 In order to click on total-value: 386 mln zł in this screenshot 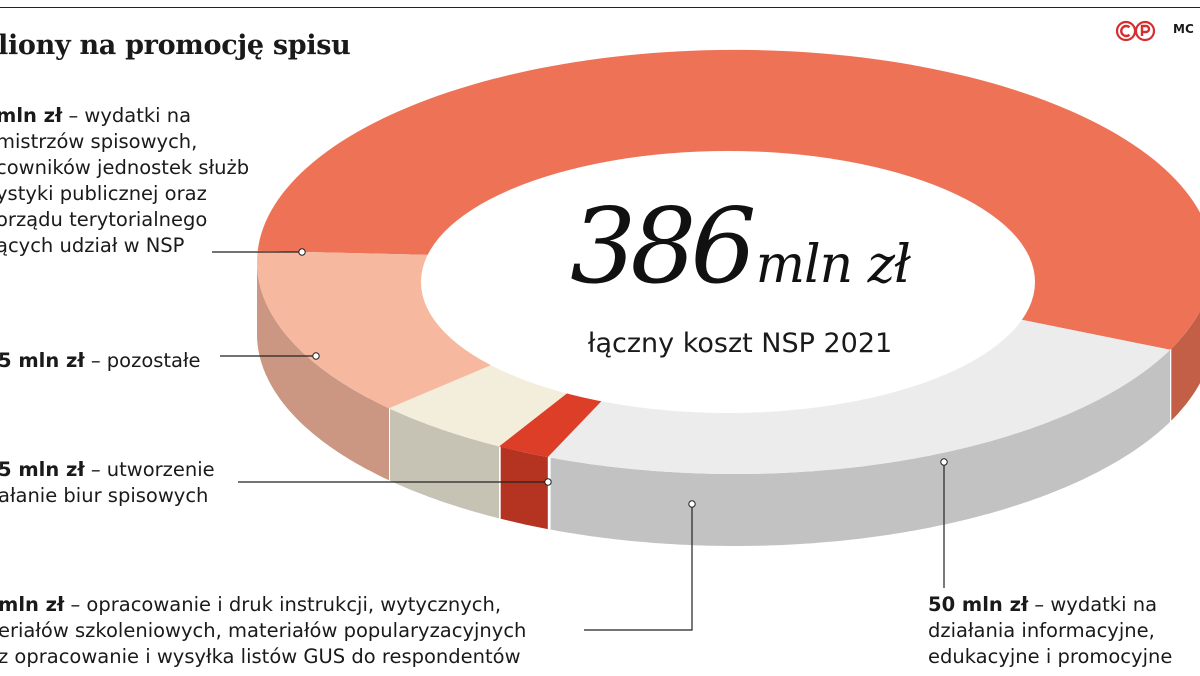, I will do `click(740, 246)`.